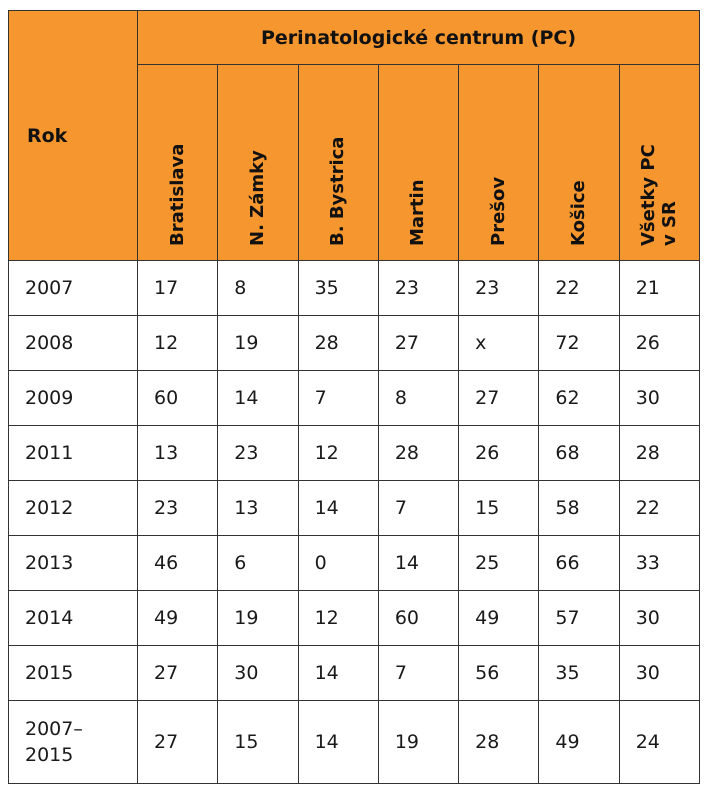 This screenshot has height=800, width=712. I want to click on cell-kosice: 49, so click(579, 742).